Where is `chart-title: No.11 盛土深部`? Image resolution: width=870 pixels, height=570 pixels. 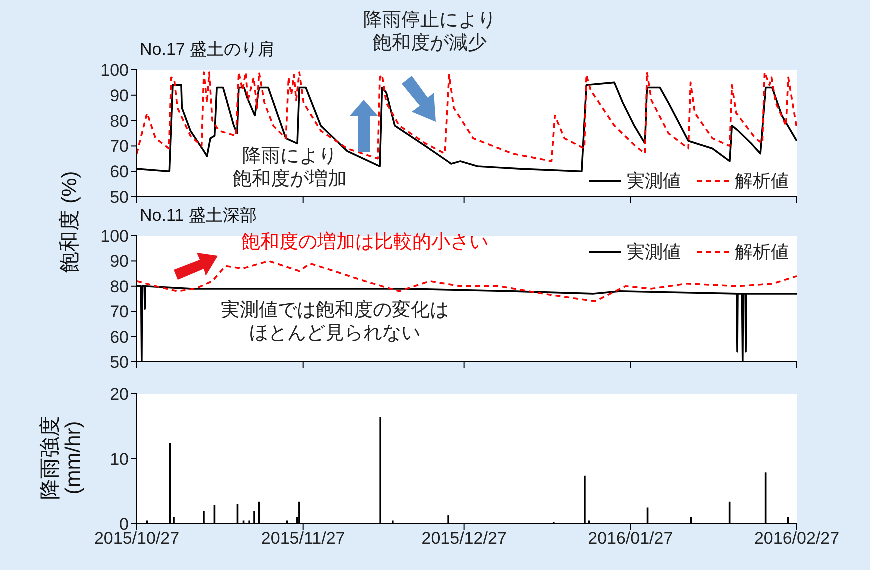
chart-title: No.11 盛土深部 is located at coordinates (198, 216).